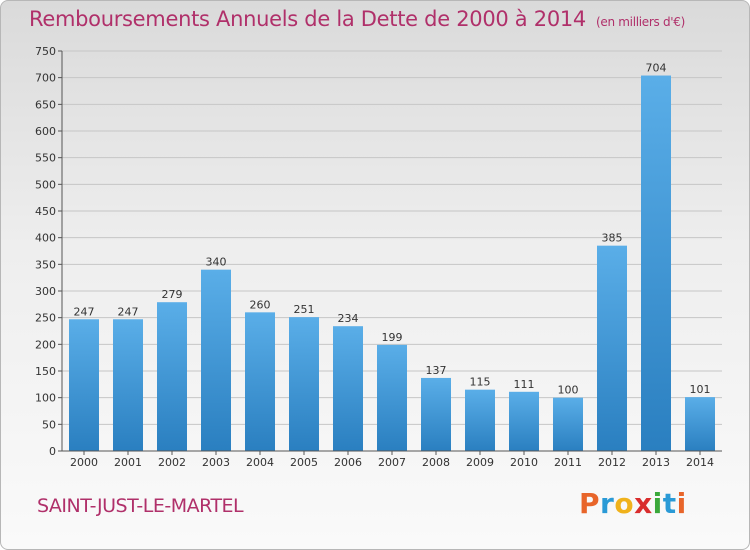 The height and width of the screenshot is (550, 750). I want to click on commune-name: SAINT-JUST-LE-MARTEL, so click(140, 506).